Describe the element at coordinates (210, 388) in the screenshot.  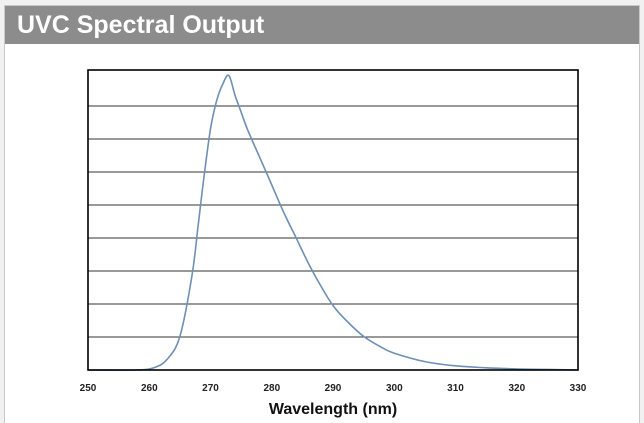
I see `x-tick-label: 270` at that location.